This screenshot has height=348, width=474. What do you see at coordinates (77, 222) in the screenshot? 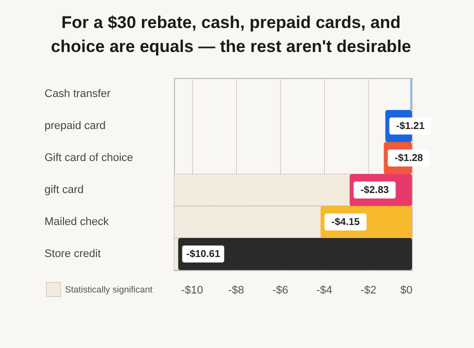
I see `y-tick-label: Mailed check` at bounding box center [77, 222].